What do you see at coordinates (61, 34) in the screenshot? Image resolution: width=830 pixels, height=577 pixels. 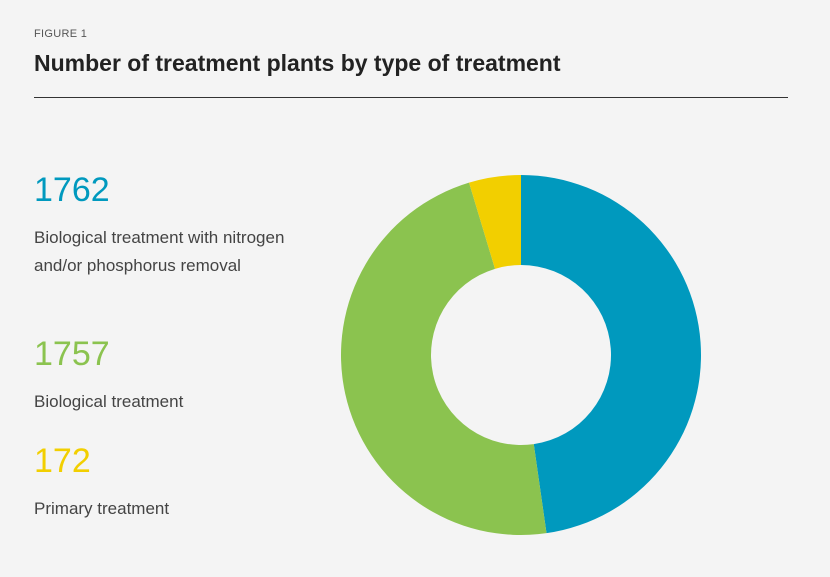 I see `figure-eyebrow: FIGURE 1` at bounding box center [61, 34].